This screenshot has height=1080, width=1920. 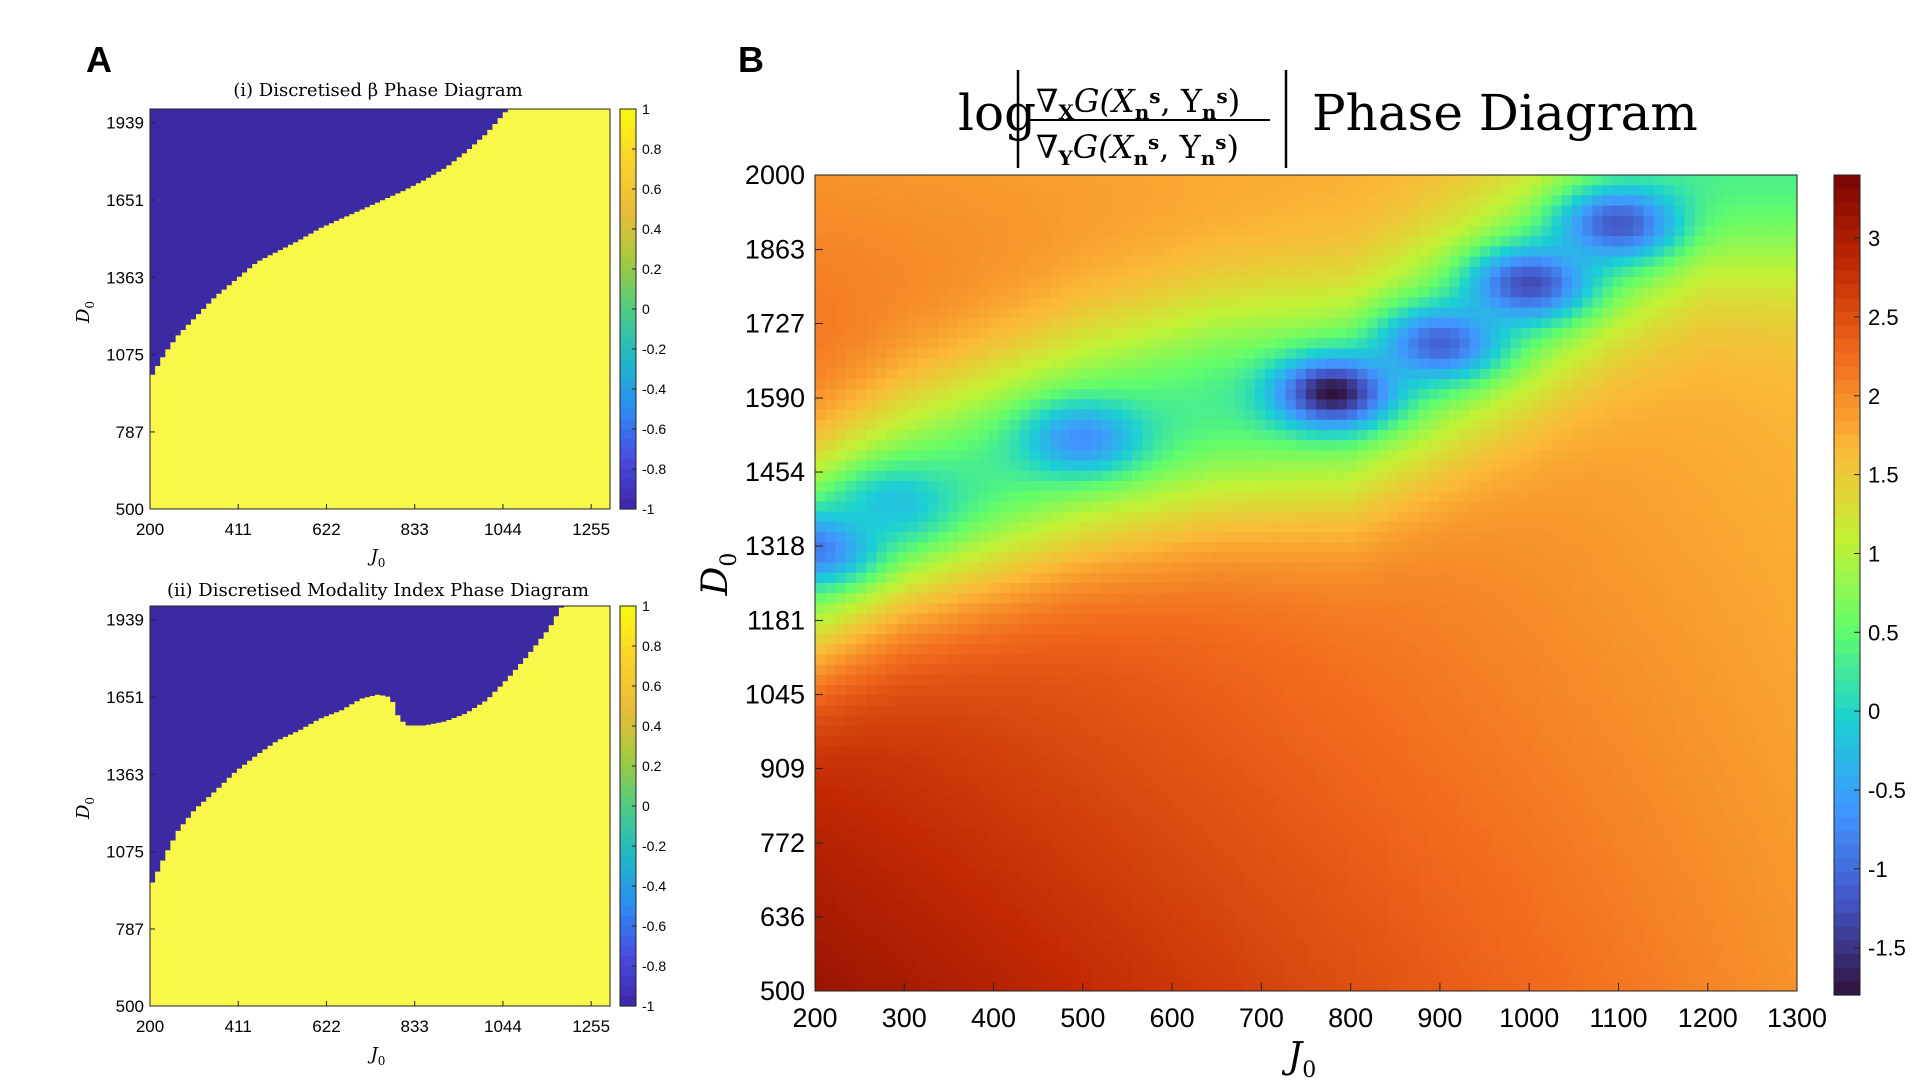 I want to click on y-tick-label: 787, so click(x=130, y=432).